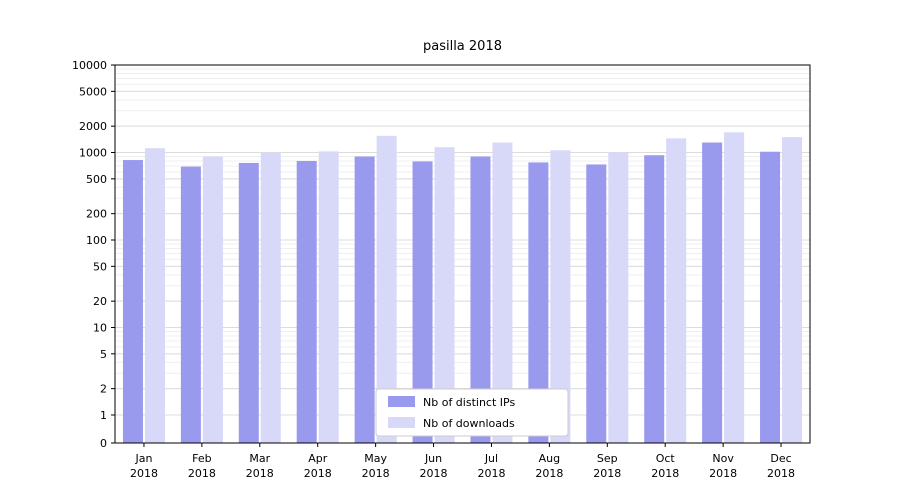 The image size is (900, 500). I want to click on y-axis-tick-label: 2000, so click(93, 126).